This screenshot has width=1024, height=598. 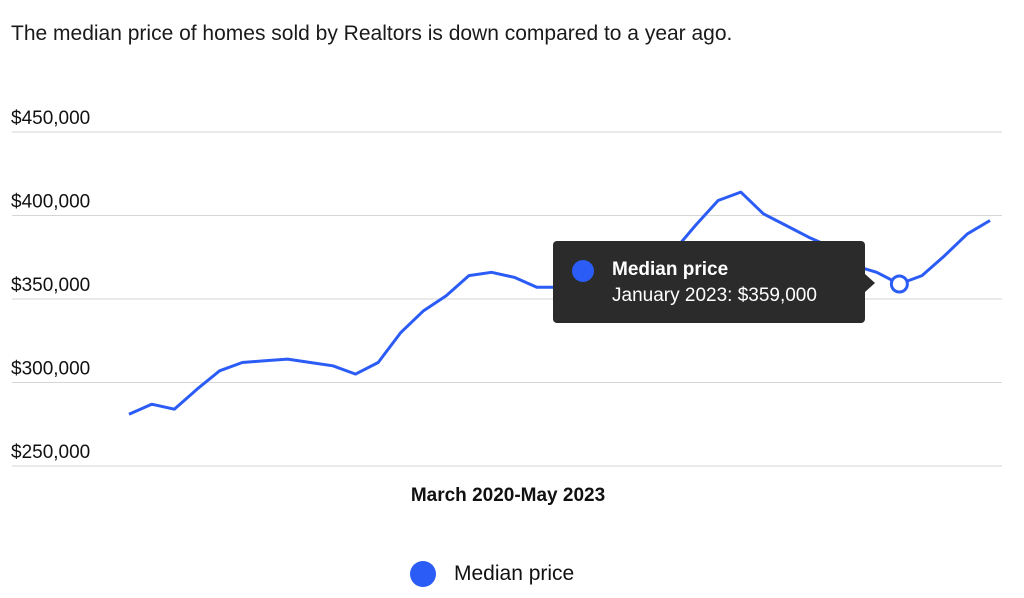 What do you see at coordinates (50, 452) in the screenshot?
I see `y-tick-label: $250,000` at bounding box center [50, 452].